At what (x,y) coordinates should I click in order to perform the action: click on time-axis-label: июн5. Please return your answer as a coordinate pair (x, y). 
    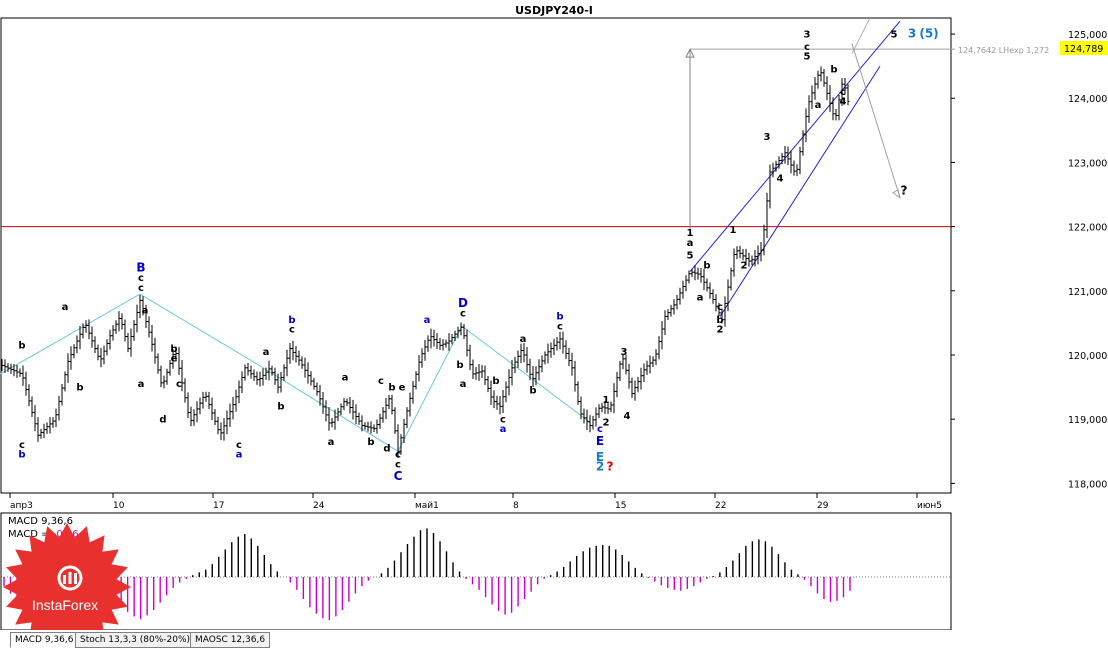
    Looking at the image, I should click on (929, 506).